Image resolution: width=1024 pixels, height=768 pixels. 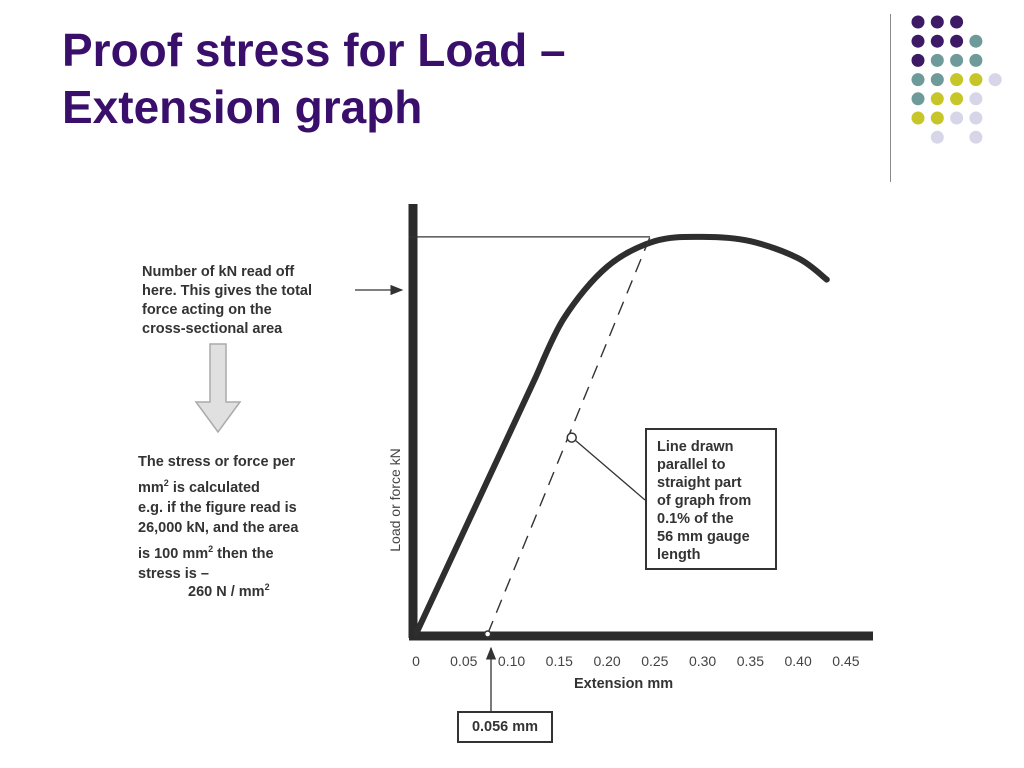 I want to click on y-axis-label: Load or force kN, so click(x=395, y=500).